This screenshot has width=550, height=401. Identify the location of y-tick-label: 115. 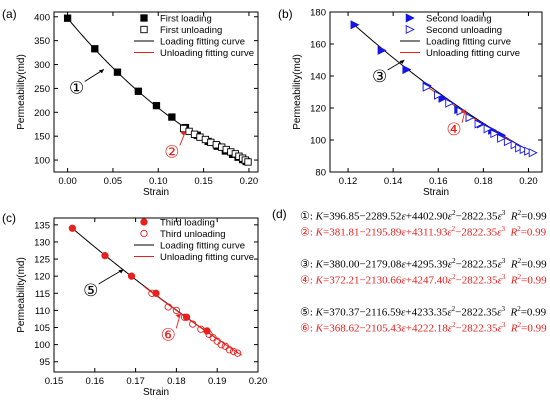
(42, 294).